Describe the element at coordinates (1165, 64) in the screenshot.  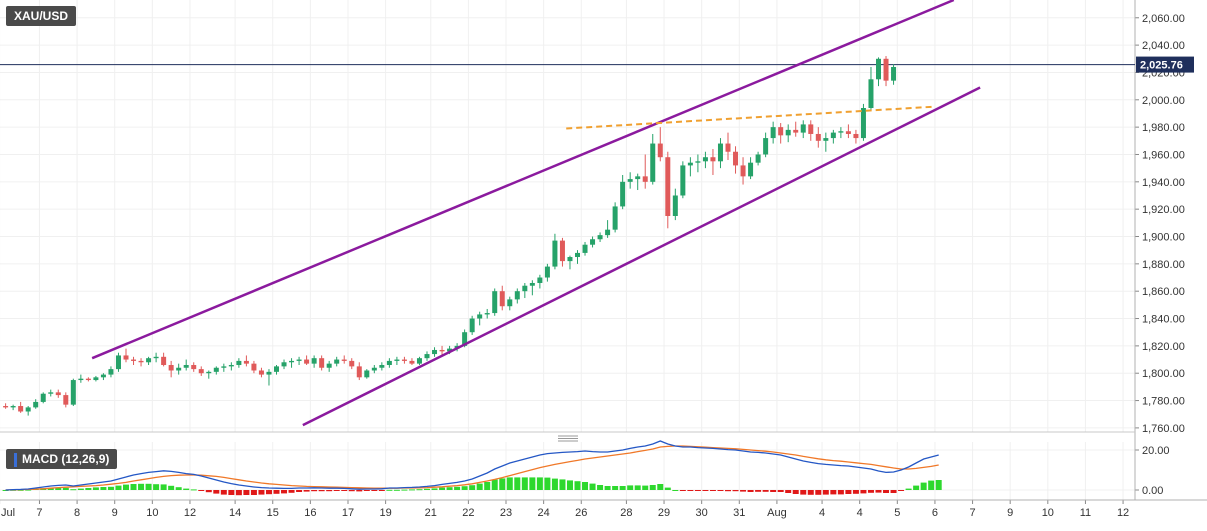
I see `last-price-label-bg` at that location.